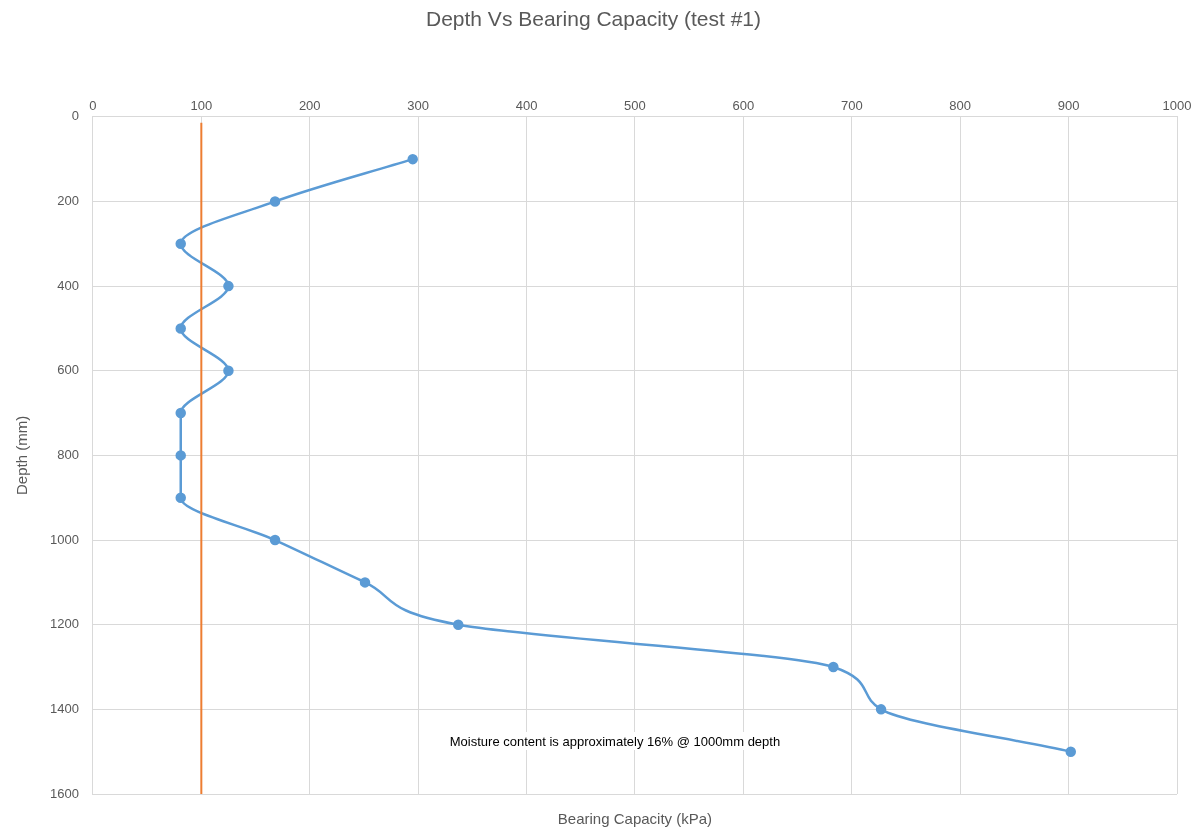 The height and width of the screenshot is (834, 1202). I want to click on x-tick-label: 600, so click(743, 105).